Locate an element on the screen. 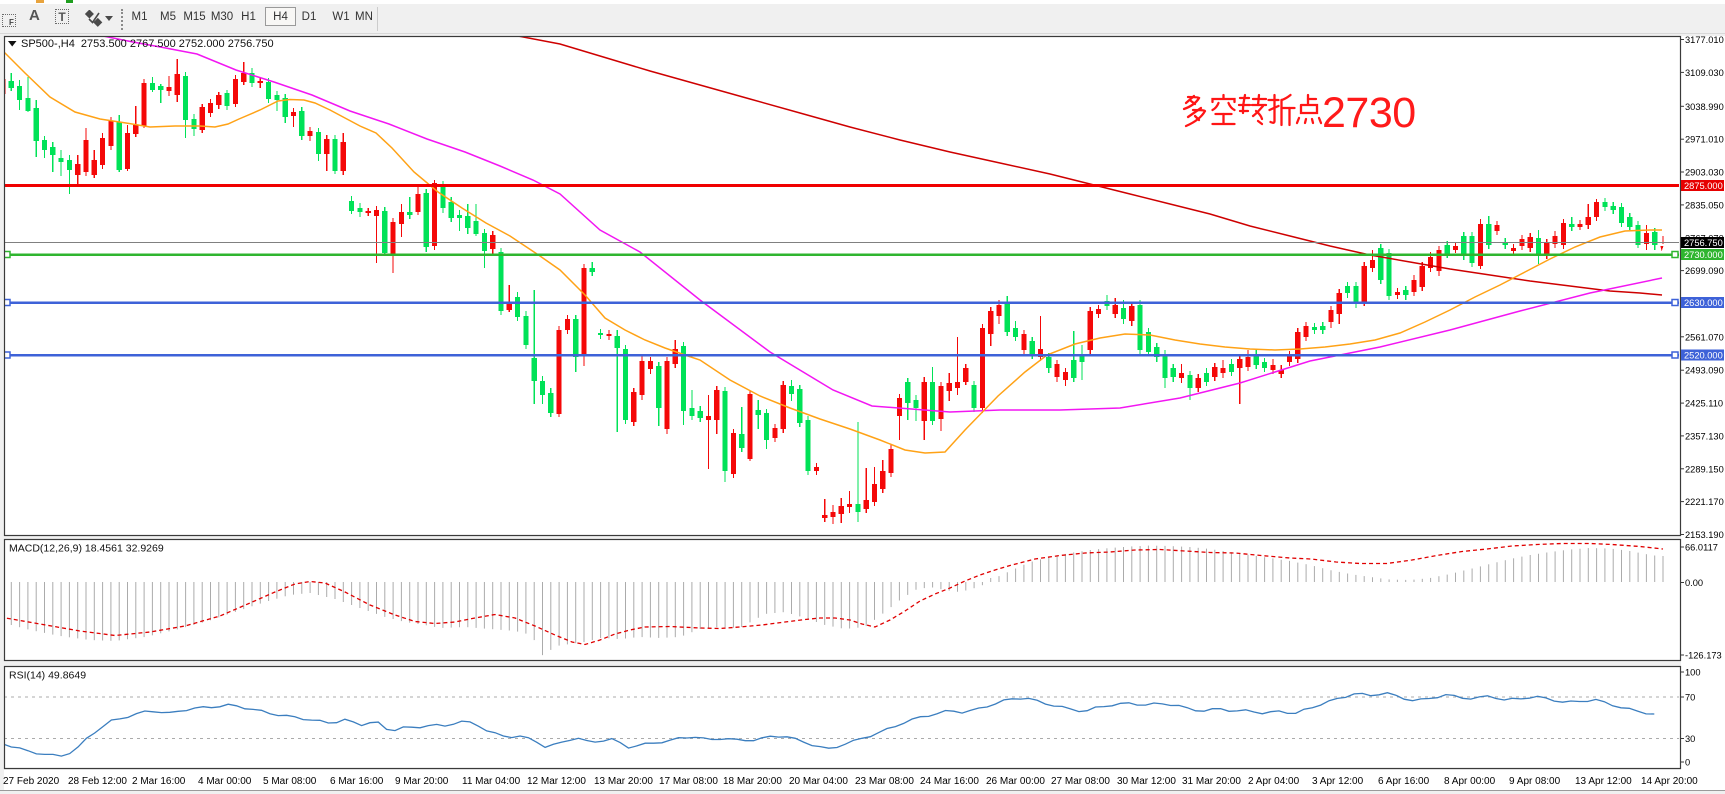  svg-text: 27 Feb 2020 is located at coordinates (31, 781).